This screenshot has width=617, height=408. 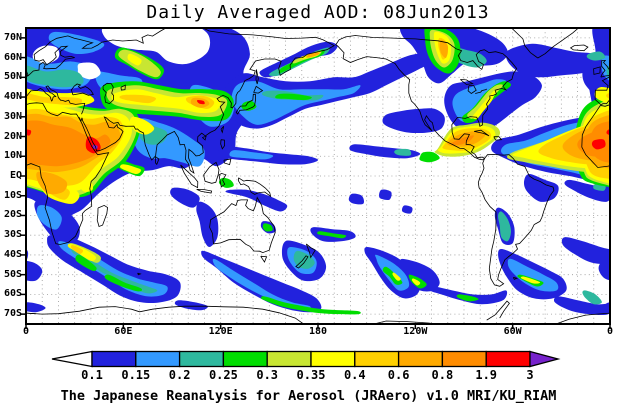 I want to click on lon-label: 60E, so click(x=123, y=331).